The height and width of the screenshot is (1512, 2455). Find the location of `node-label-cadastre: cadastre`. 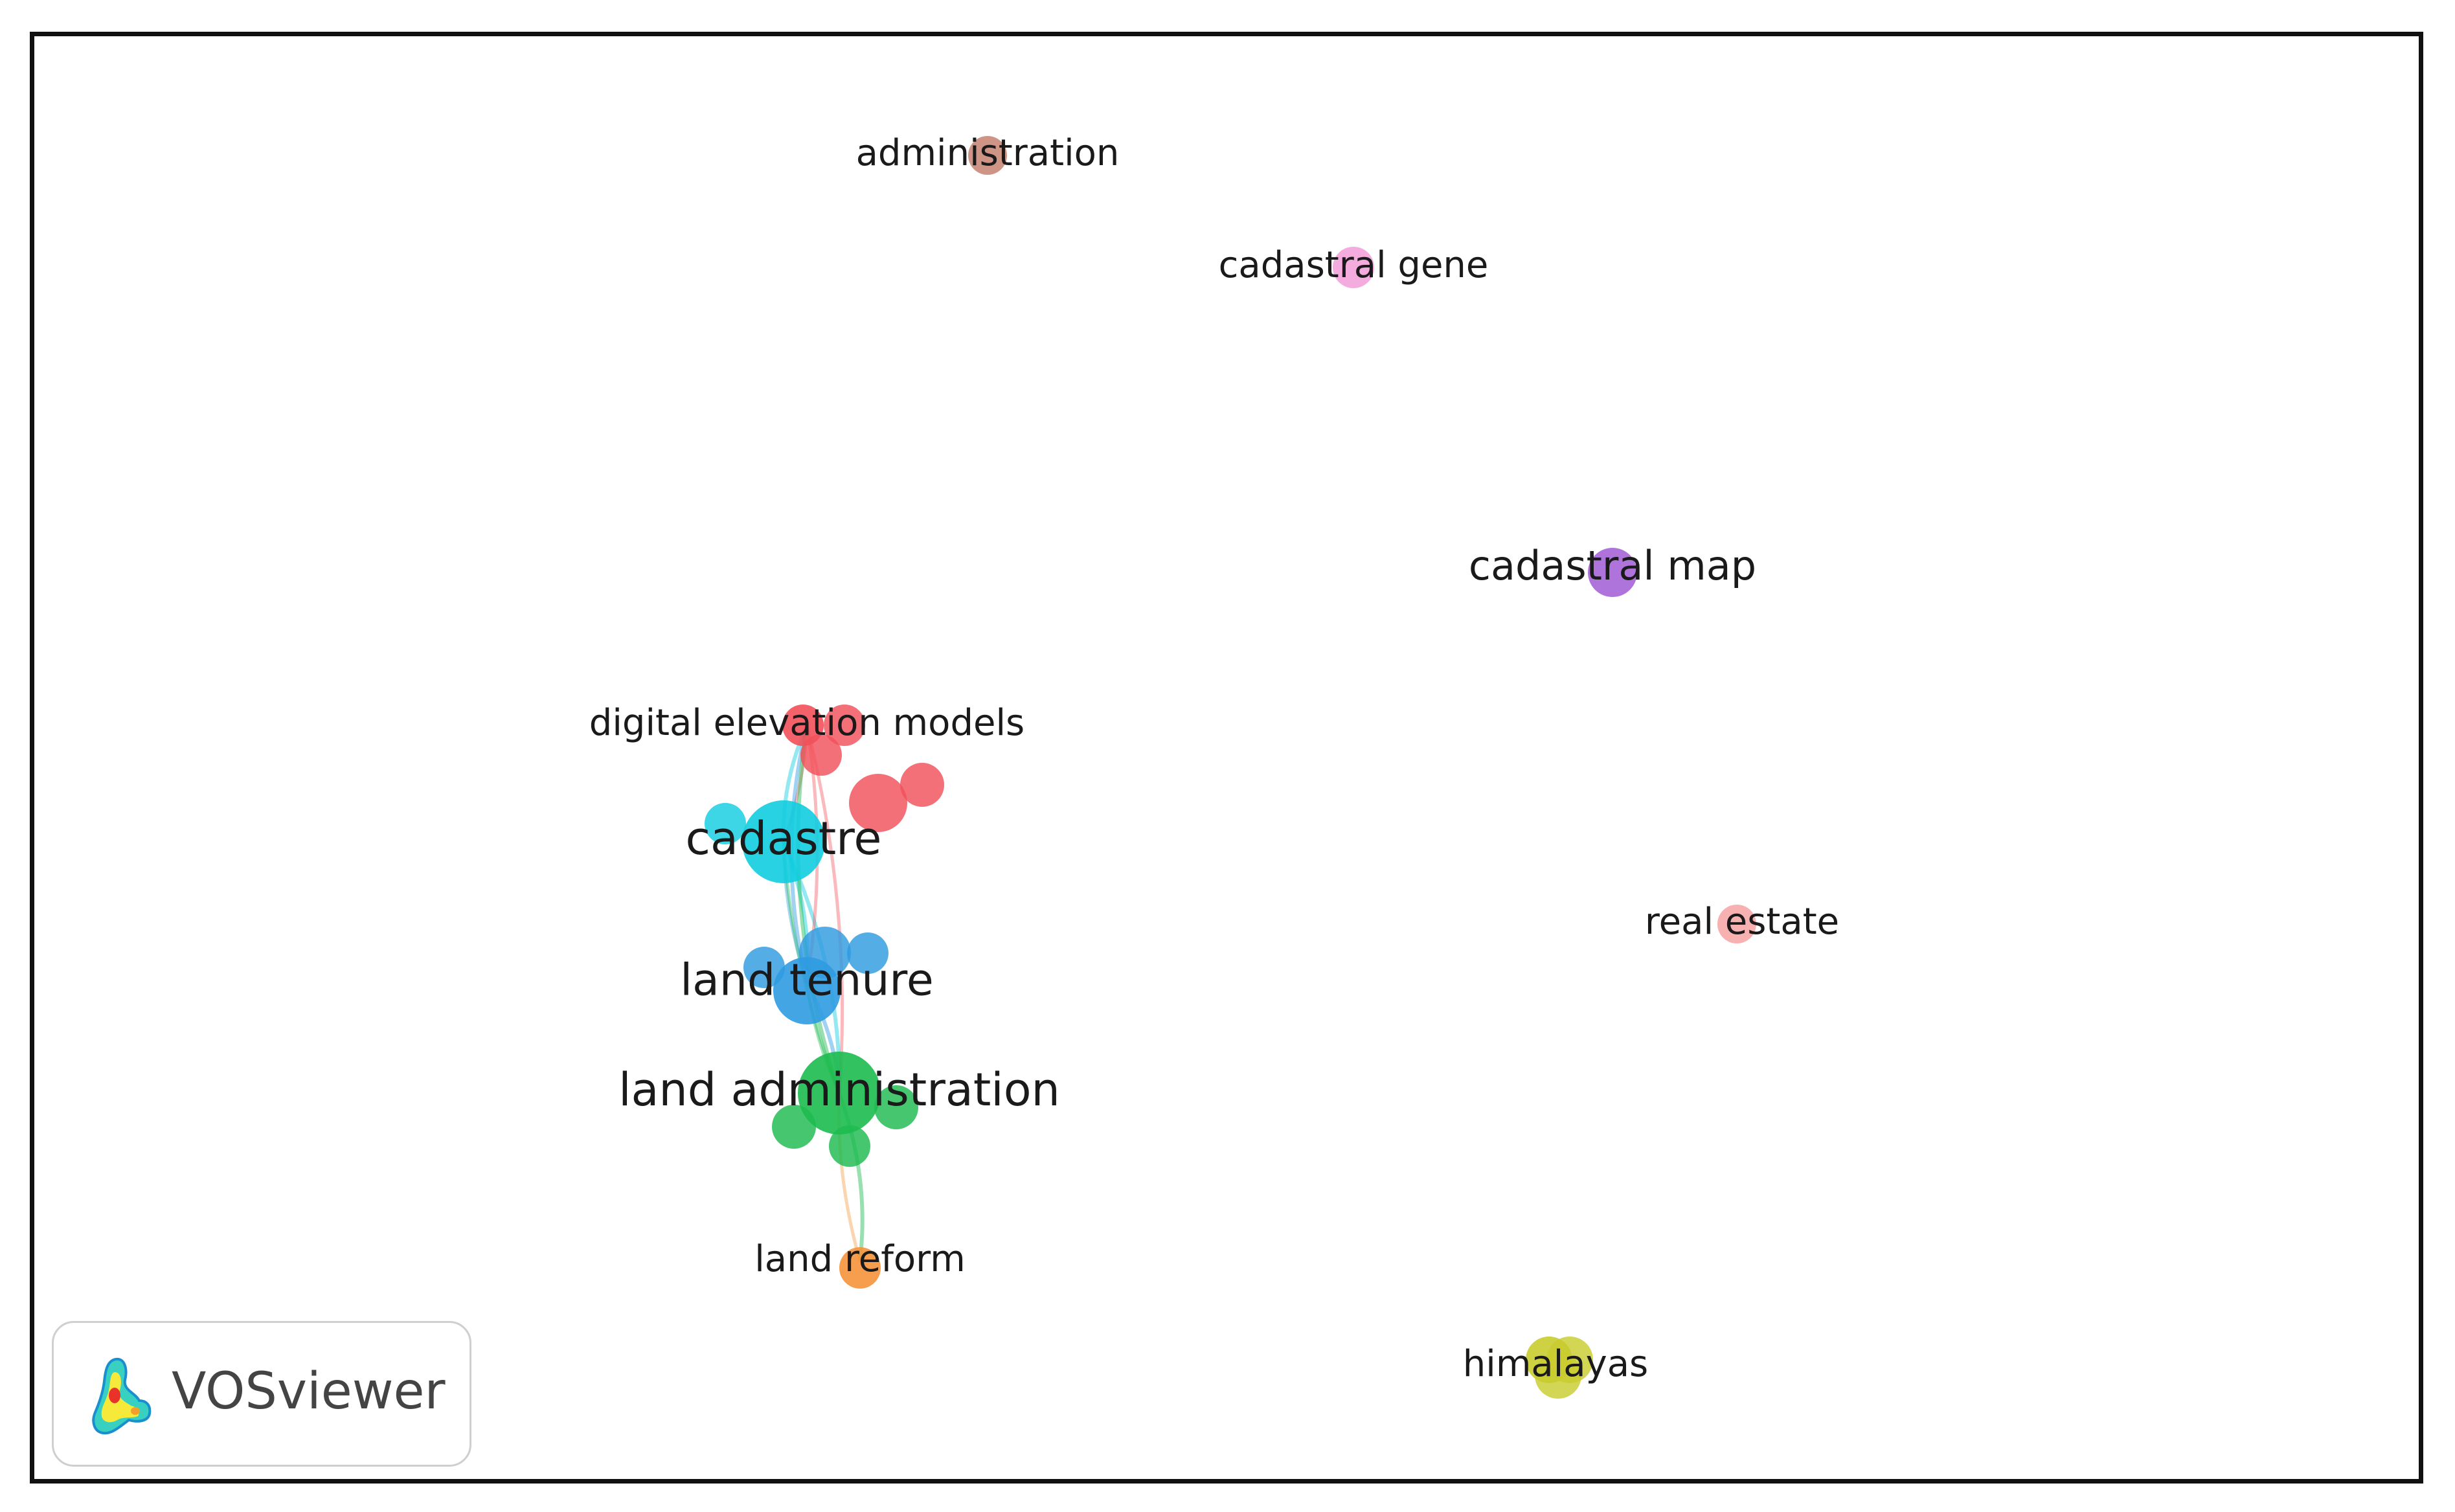

node-label-cadastre: cadastre is located at coordinates (784, 838).